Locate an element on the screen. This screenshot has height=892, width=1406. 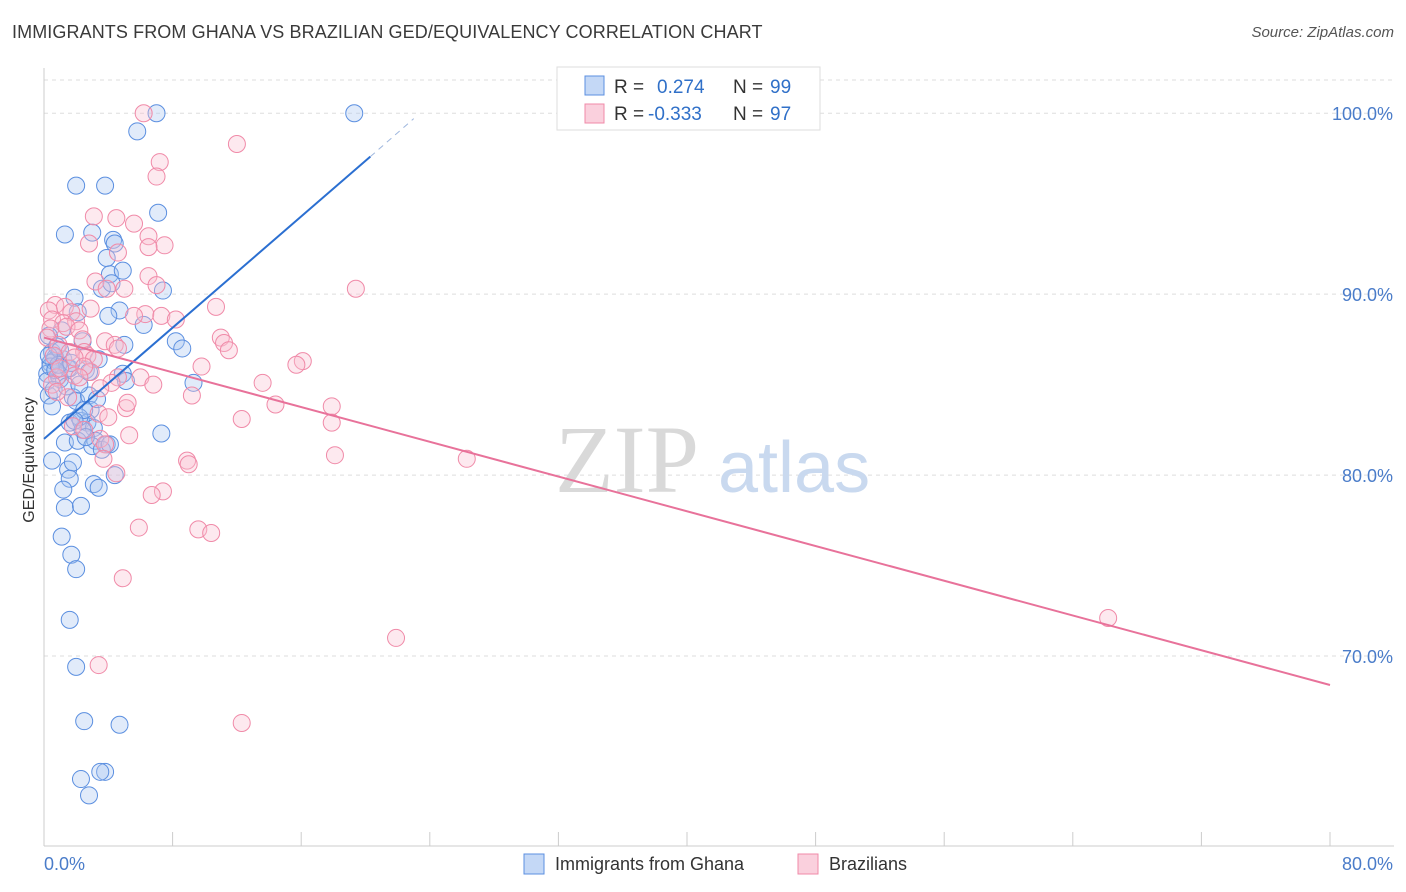
bottom-legend-label-ghana: Immigrants from Ghana is located at coordinates (650, 864).